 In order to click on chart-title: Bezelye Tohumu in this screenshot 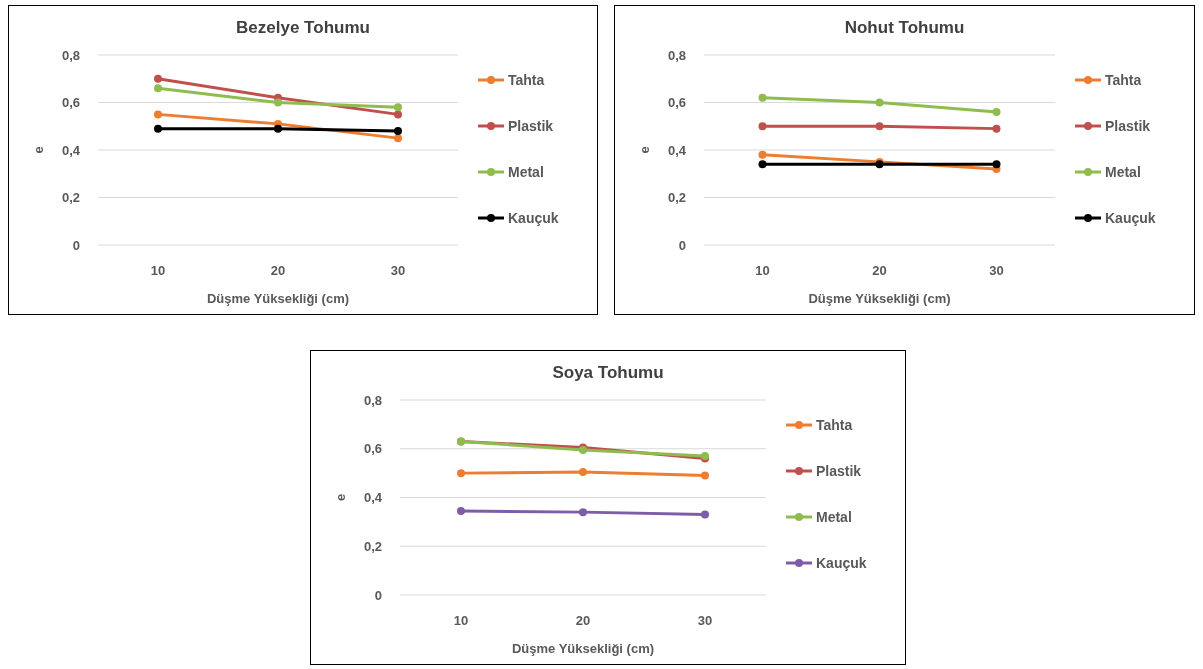, I will do `click(303, 27)`.